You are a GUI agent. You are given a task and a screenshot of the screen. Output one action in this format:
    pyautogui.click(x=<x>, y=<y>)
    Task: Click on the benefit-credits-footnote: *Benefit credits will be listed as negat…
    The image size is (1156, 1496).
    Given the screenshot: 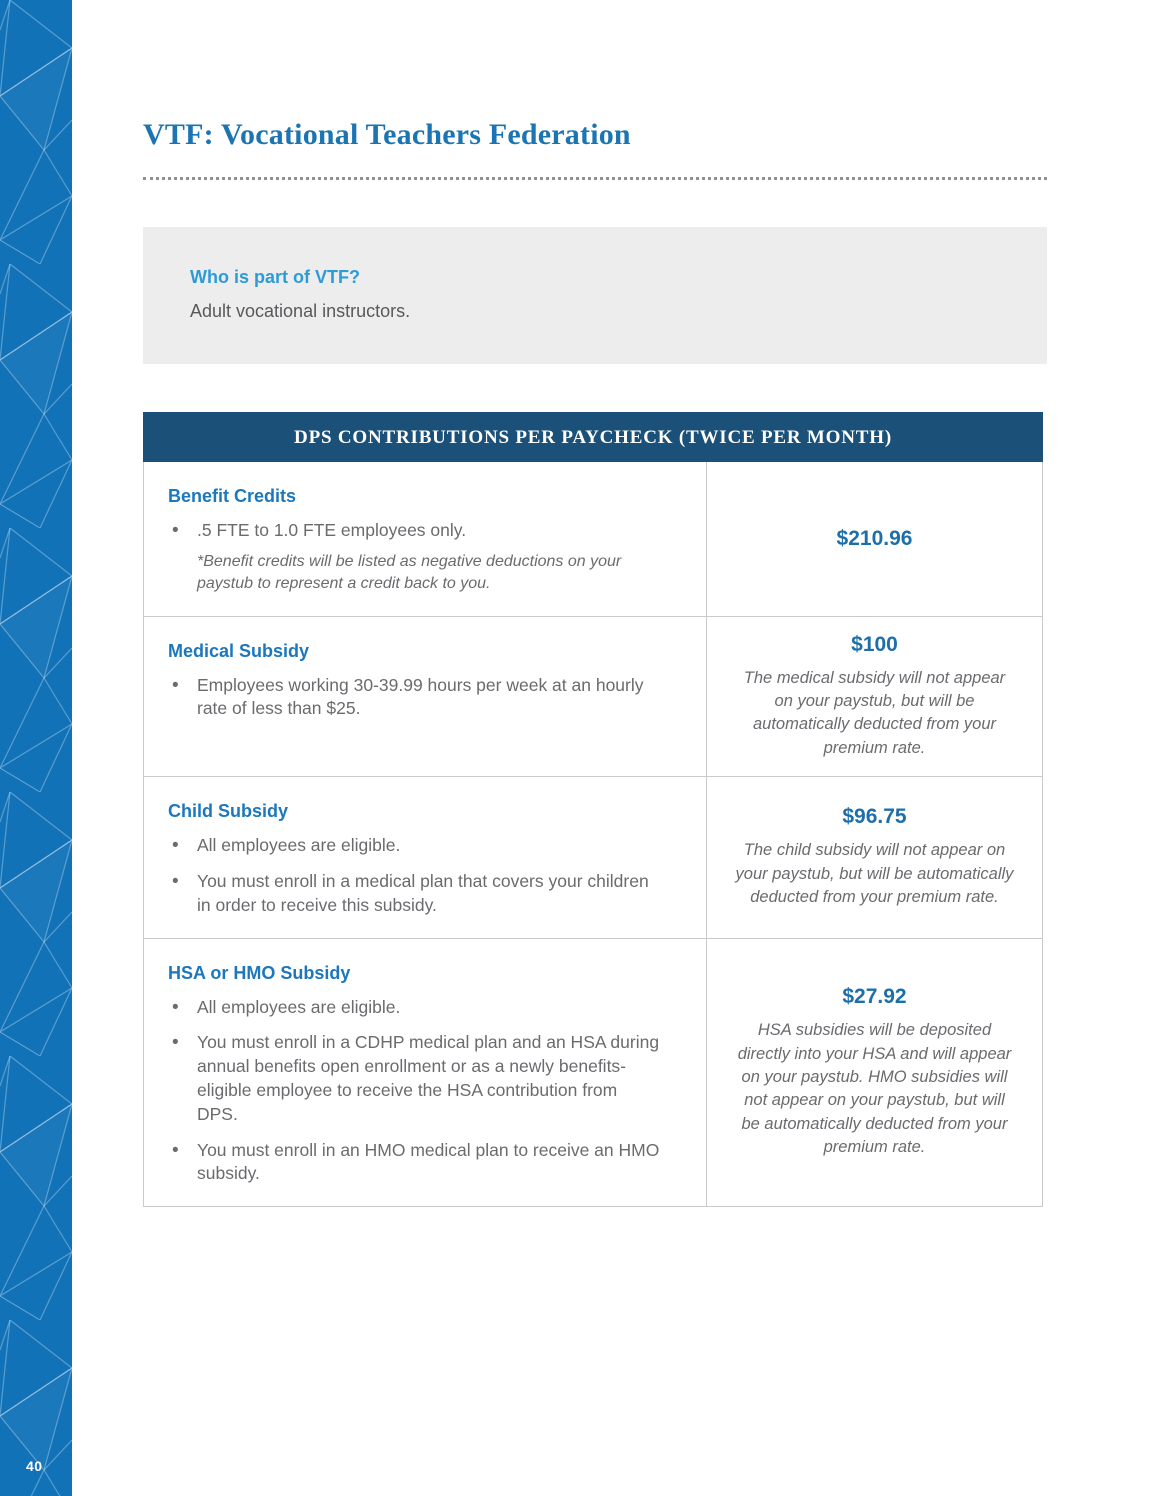 What is the action you would take?
    pyautogui.click(x=409, y=572)
    